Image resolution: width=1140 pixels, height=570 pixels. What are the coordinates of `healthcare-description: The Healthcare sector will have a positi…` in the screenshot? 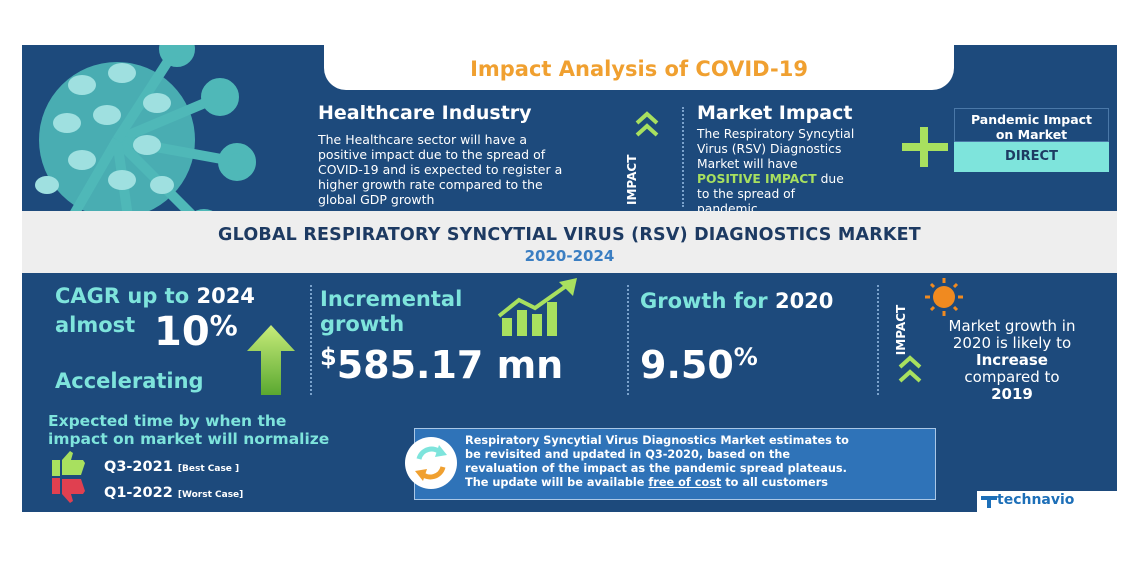 It's located at (440, 169).